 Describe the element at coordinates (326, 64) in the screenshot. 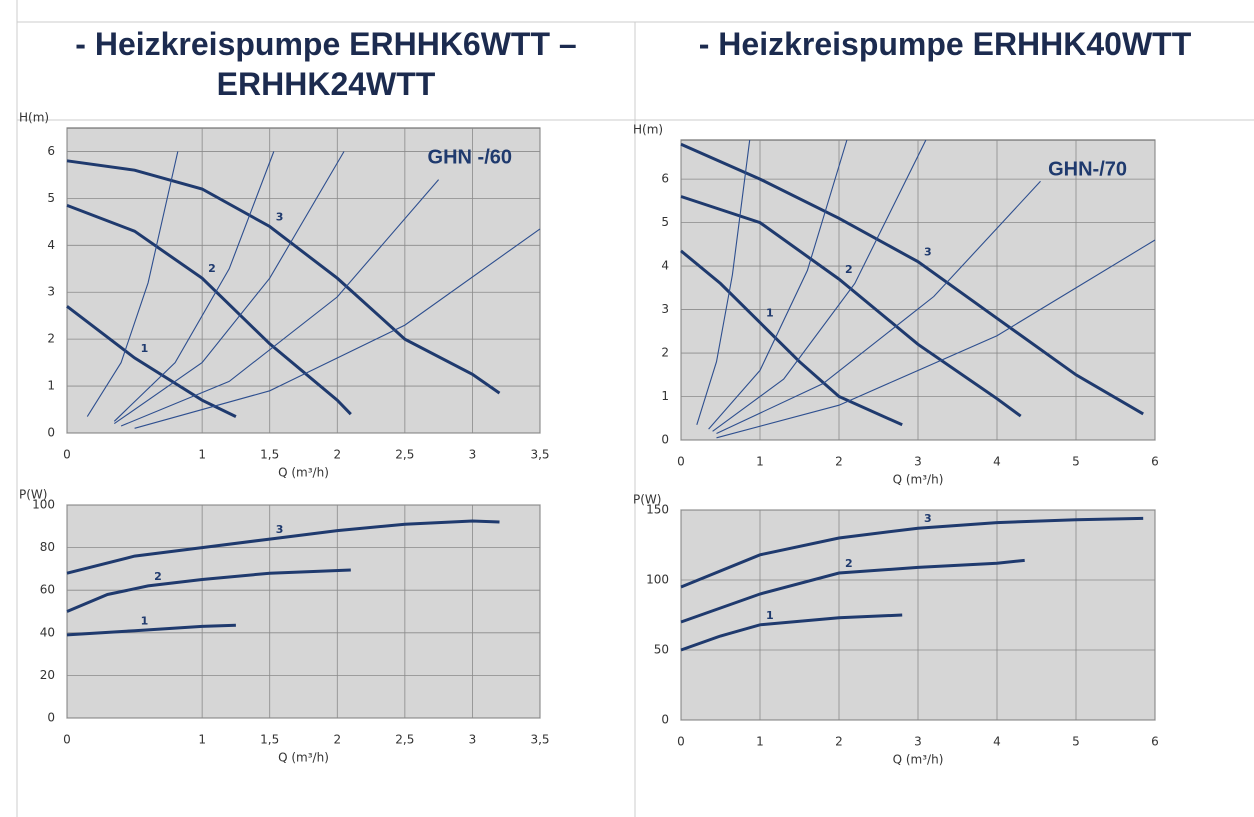

I see `column-header: - Heizkreispumpe ERHHK6WTT – ERHHK24WTT` at that location.